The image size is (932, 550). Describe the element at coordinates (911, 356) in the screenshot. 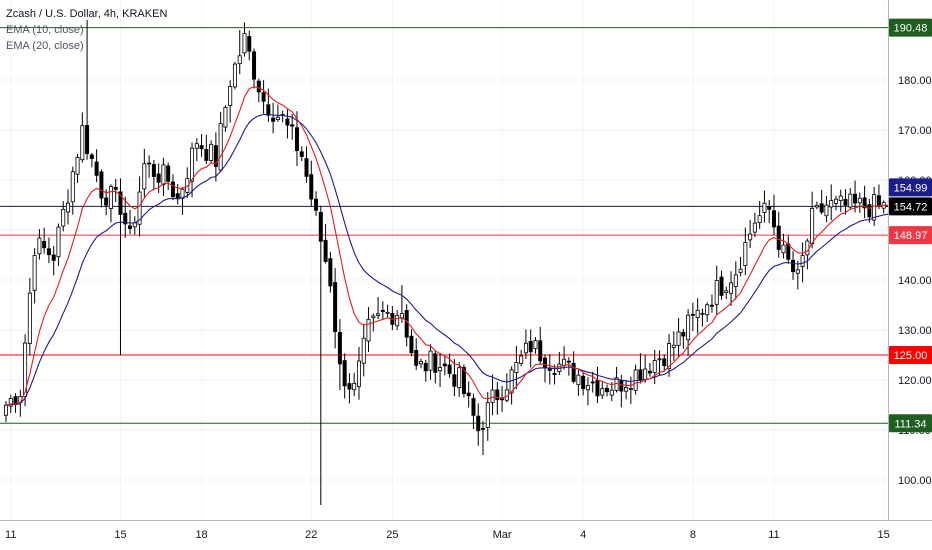

I see `price-tag-label: 125.00` at that location.